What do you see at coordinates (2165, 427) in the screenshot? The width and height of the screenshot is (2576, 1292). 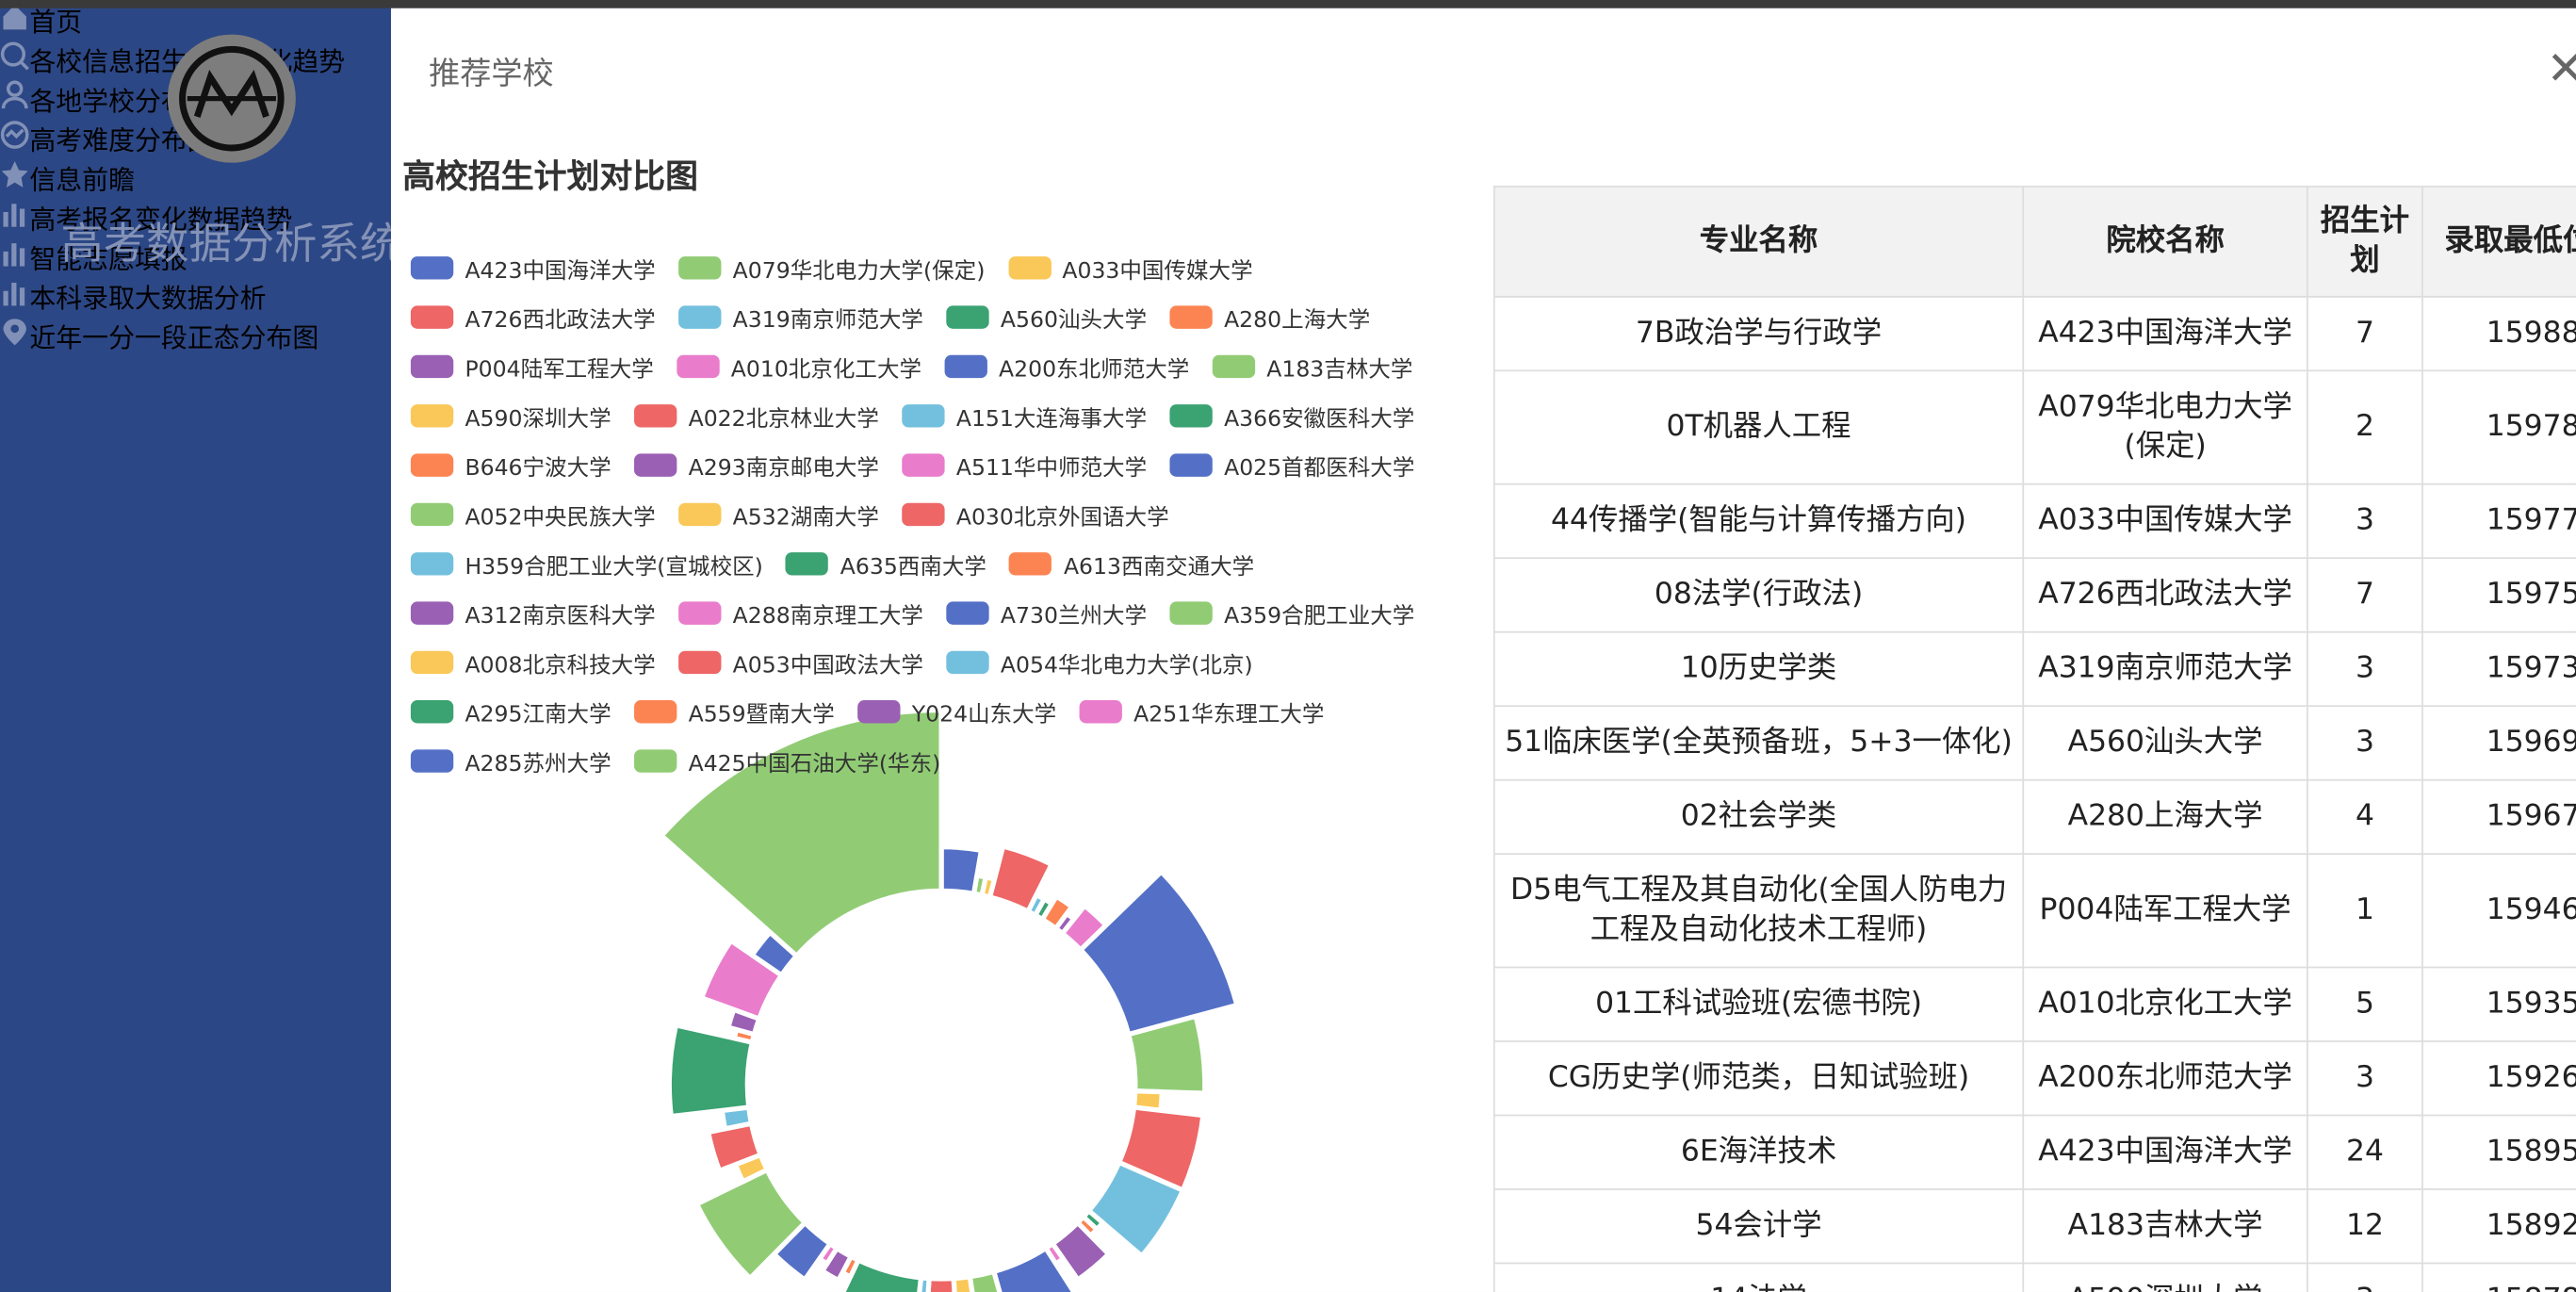 I see `table-cell: A079华北电力大学(保定)` at bounding box center [2165, 427].